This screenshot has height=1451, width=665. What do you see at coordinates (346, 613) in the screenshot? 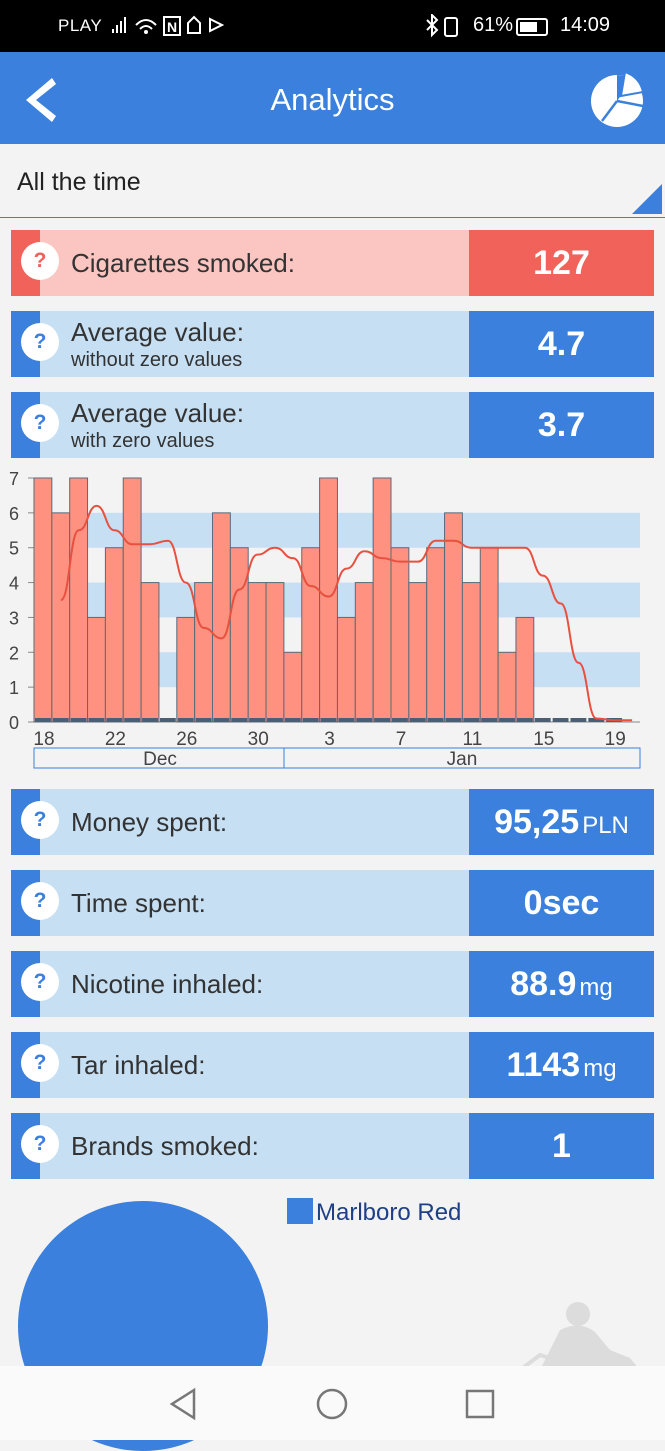
I see `trend-line` at bounding box center [346, 613].